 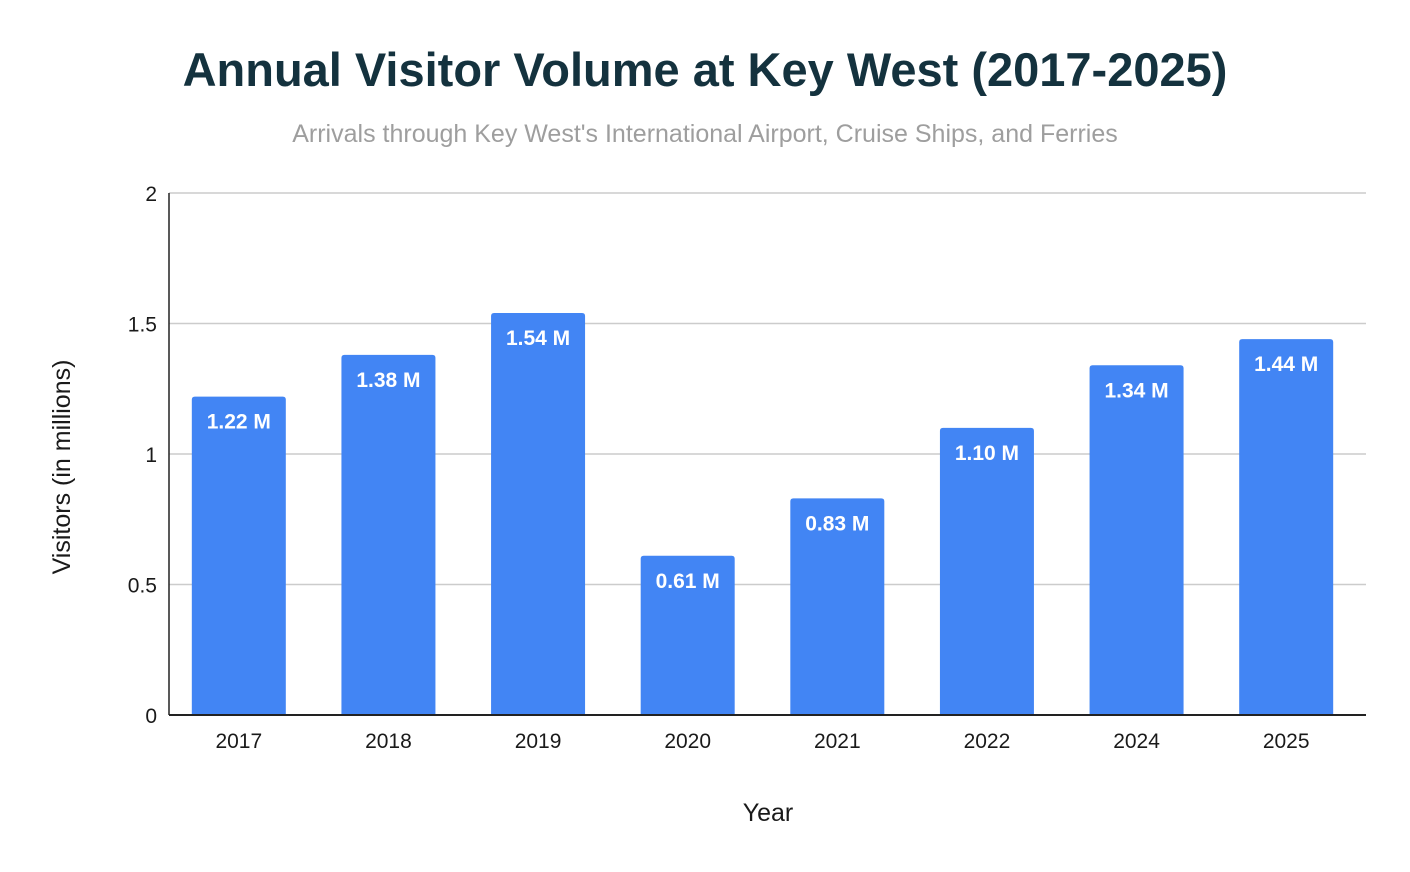 What do you see at coordinates (238, 741) in the screenshot?
I see `x-tick-label: 2017` at bounding box center [238, 741].